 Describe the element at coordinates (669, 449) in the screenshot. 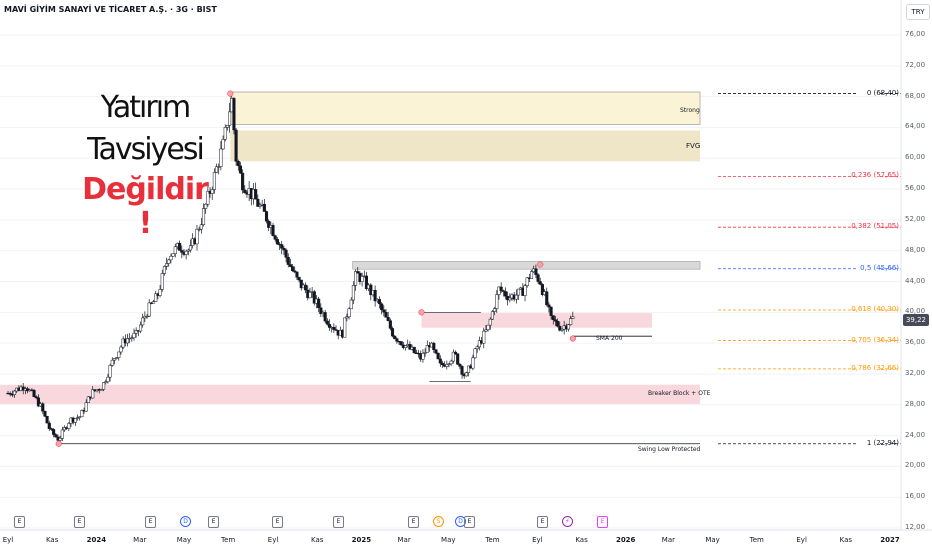

I see `swing-low-label: Swing Low Protected` at that location.